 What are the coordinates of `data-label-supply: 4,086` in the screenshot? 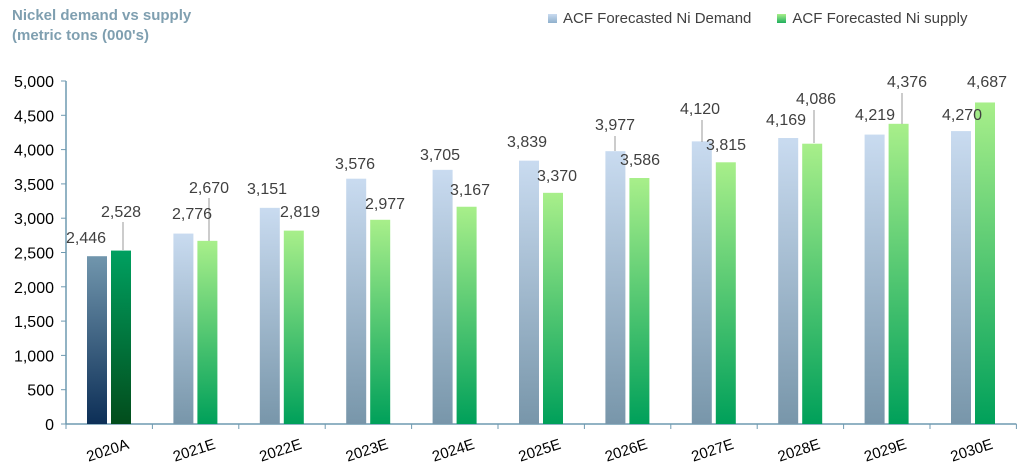 It's located at (816, 99).